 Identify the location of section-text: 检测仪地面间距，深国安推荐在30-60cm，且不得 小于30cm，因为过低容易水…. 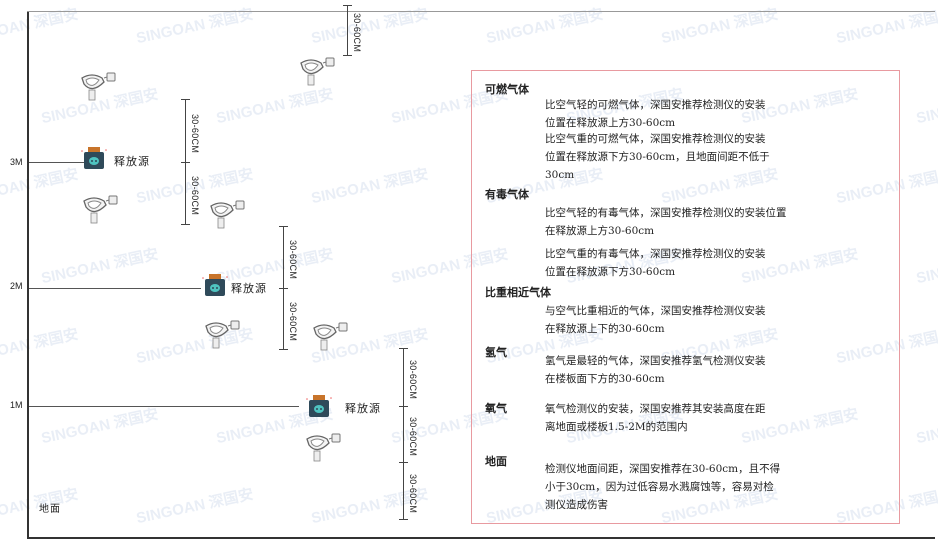
(663, 487).